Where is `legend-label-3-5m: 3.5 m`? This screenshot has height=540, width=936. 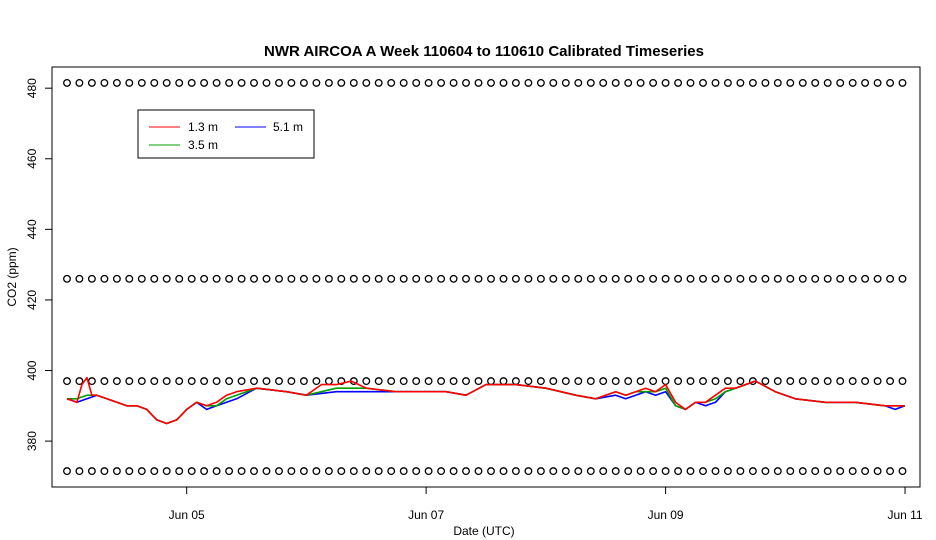
legend-label-3-5m: 3.5 m is located at coordinates (203, 145).